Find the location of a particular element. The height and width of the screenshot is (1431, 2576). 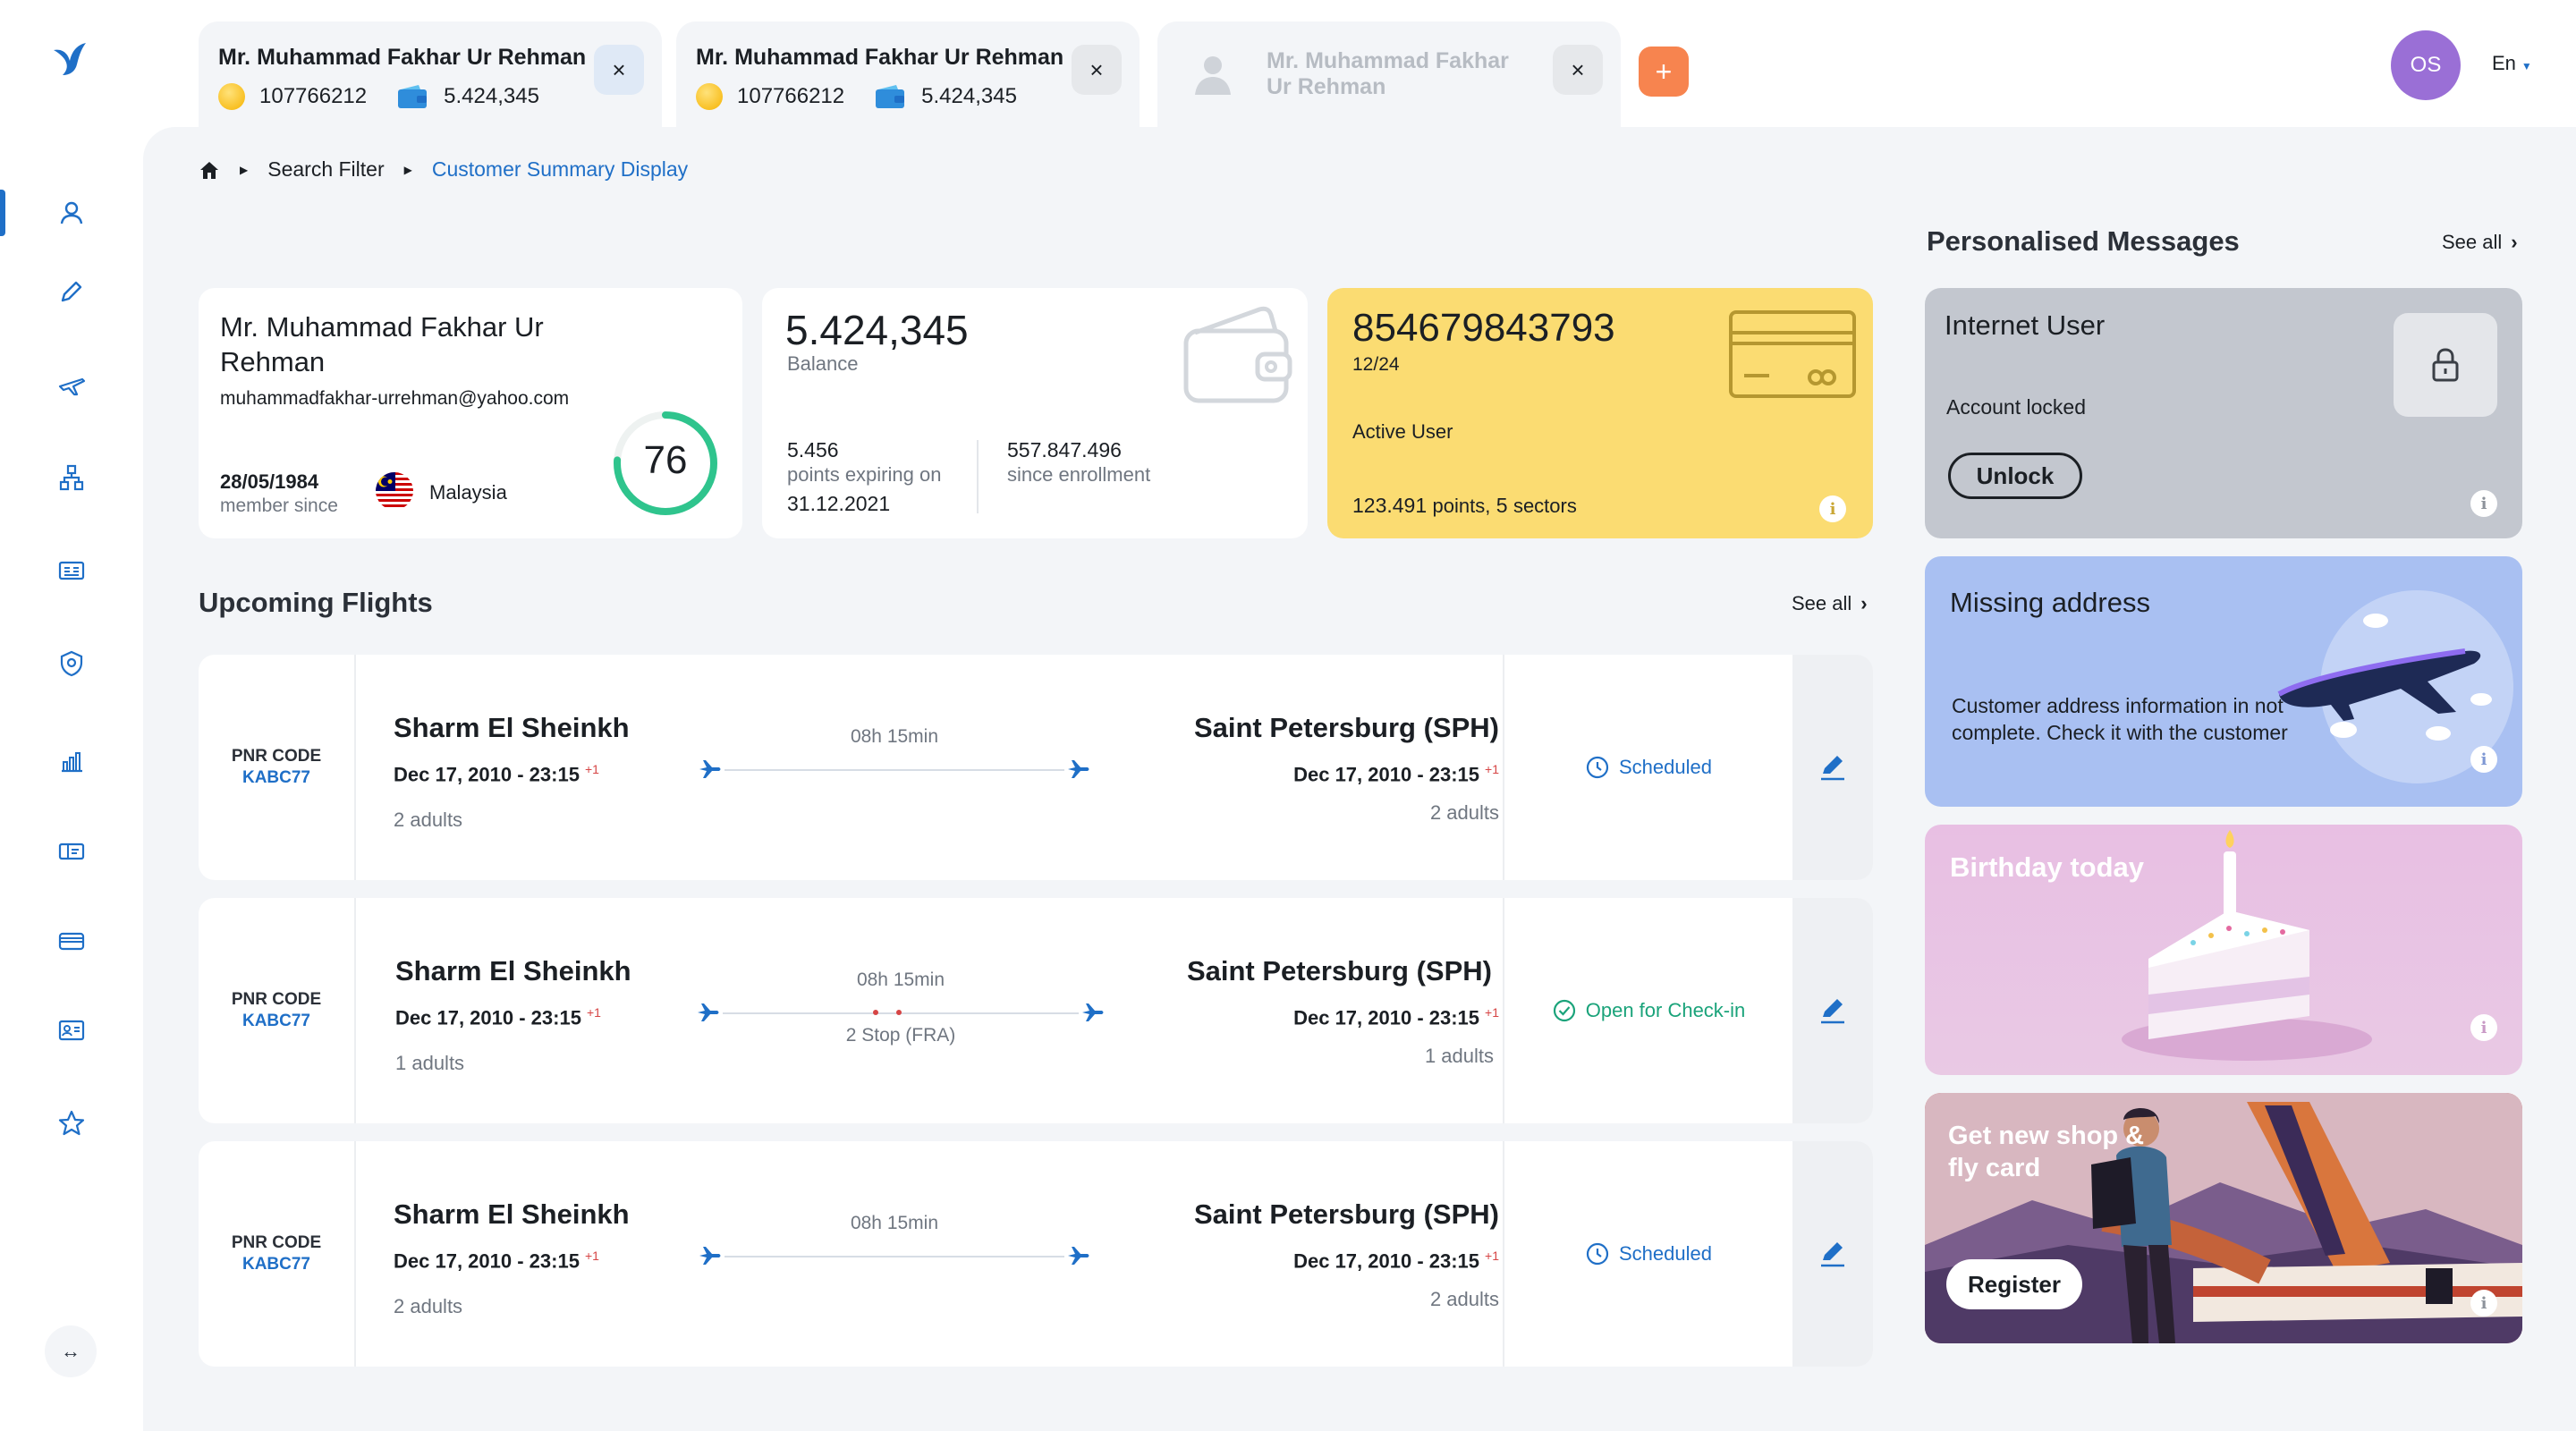

arrival-date: Dec 17, 2010 - 23:15 +1 is located at coordinates (1396, 1261).